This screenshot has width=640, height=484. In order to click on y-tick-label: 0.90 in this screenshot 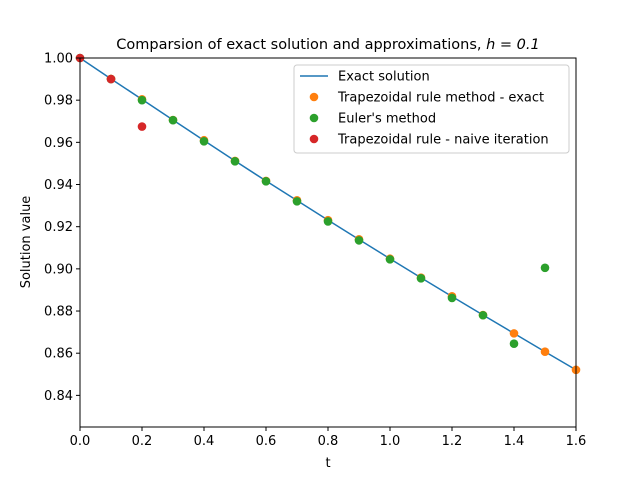, I will do `click(58, 269)`.